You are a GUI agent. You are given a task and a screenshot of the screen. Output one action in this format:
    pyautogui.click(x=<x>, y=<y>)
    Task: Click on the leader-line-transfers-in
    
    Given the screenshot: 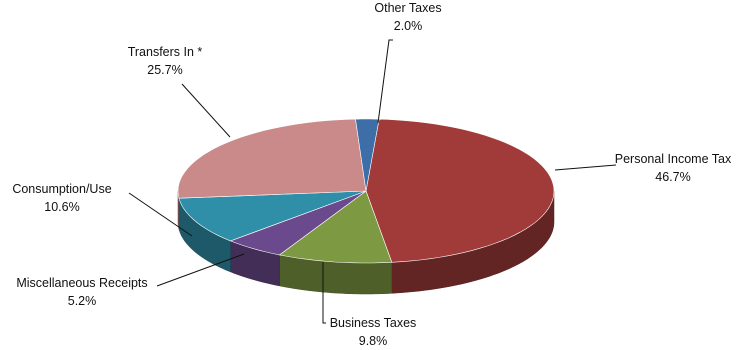 What is the action you would take?
    pyautogui.click(x=206, y=110)
    